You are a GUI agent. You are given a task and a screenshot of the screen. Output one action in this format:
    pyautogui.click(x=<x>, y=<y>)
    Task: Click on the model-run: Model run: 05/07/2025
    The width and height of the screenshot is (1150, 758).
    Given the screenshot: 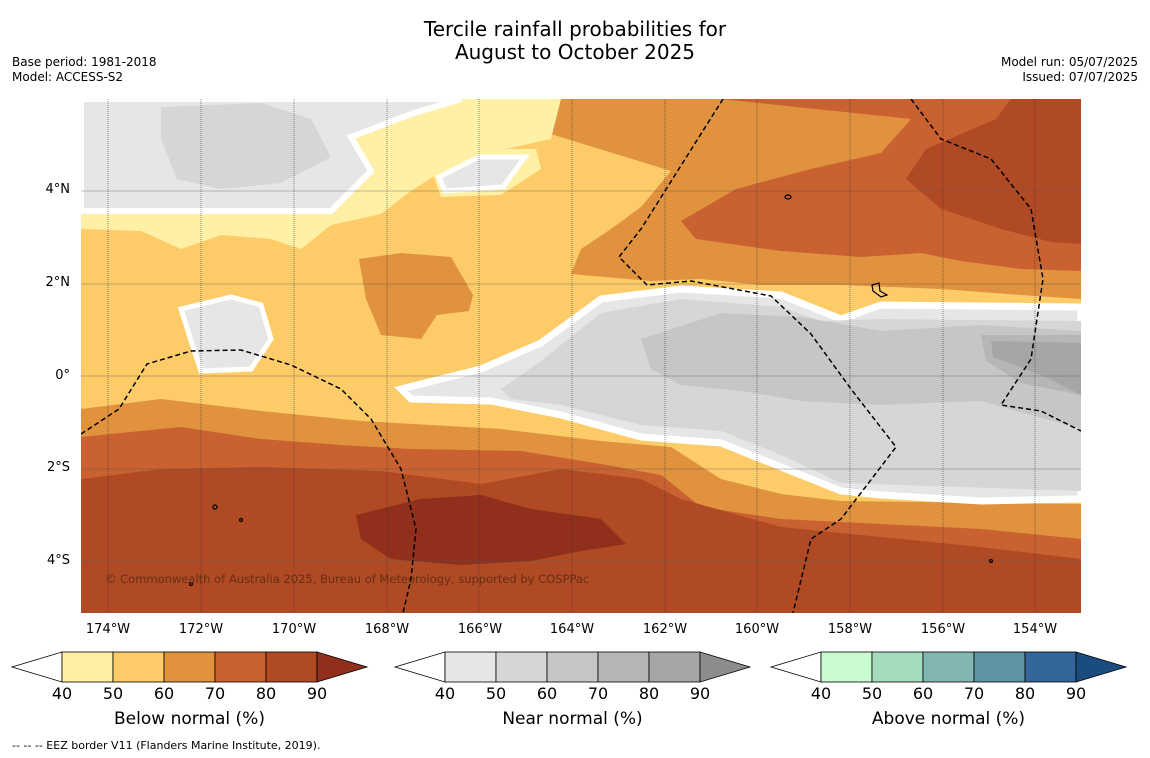 What is the action you would take?
    pyautogui.click(x=1069, y=62)
    